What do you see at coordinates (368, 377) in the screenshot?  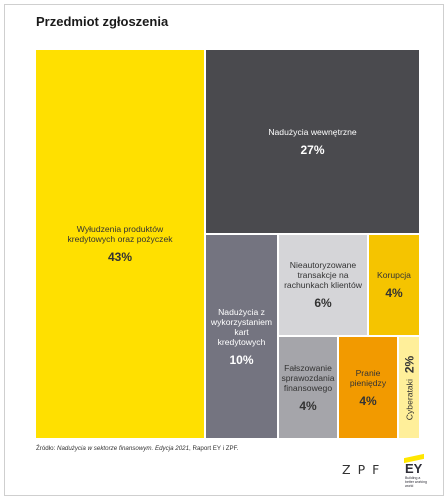 I see `cell-category-pranie-pieniedzy: Pranie pieniędzy` at bounding box center [368, 377].